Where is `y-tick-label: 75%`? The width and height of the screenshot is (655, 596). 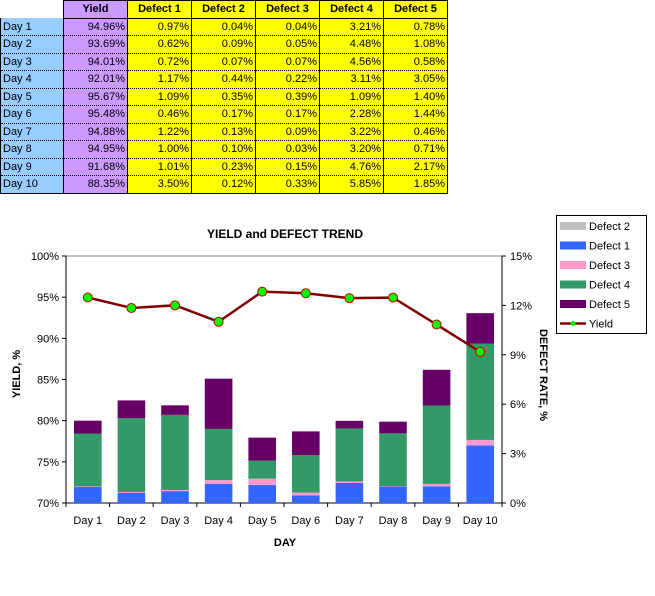
y-tick-label: 75% is located at coordinates (48, 463).